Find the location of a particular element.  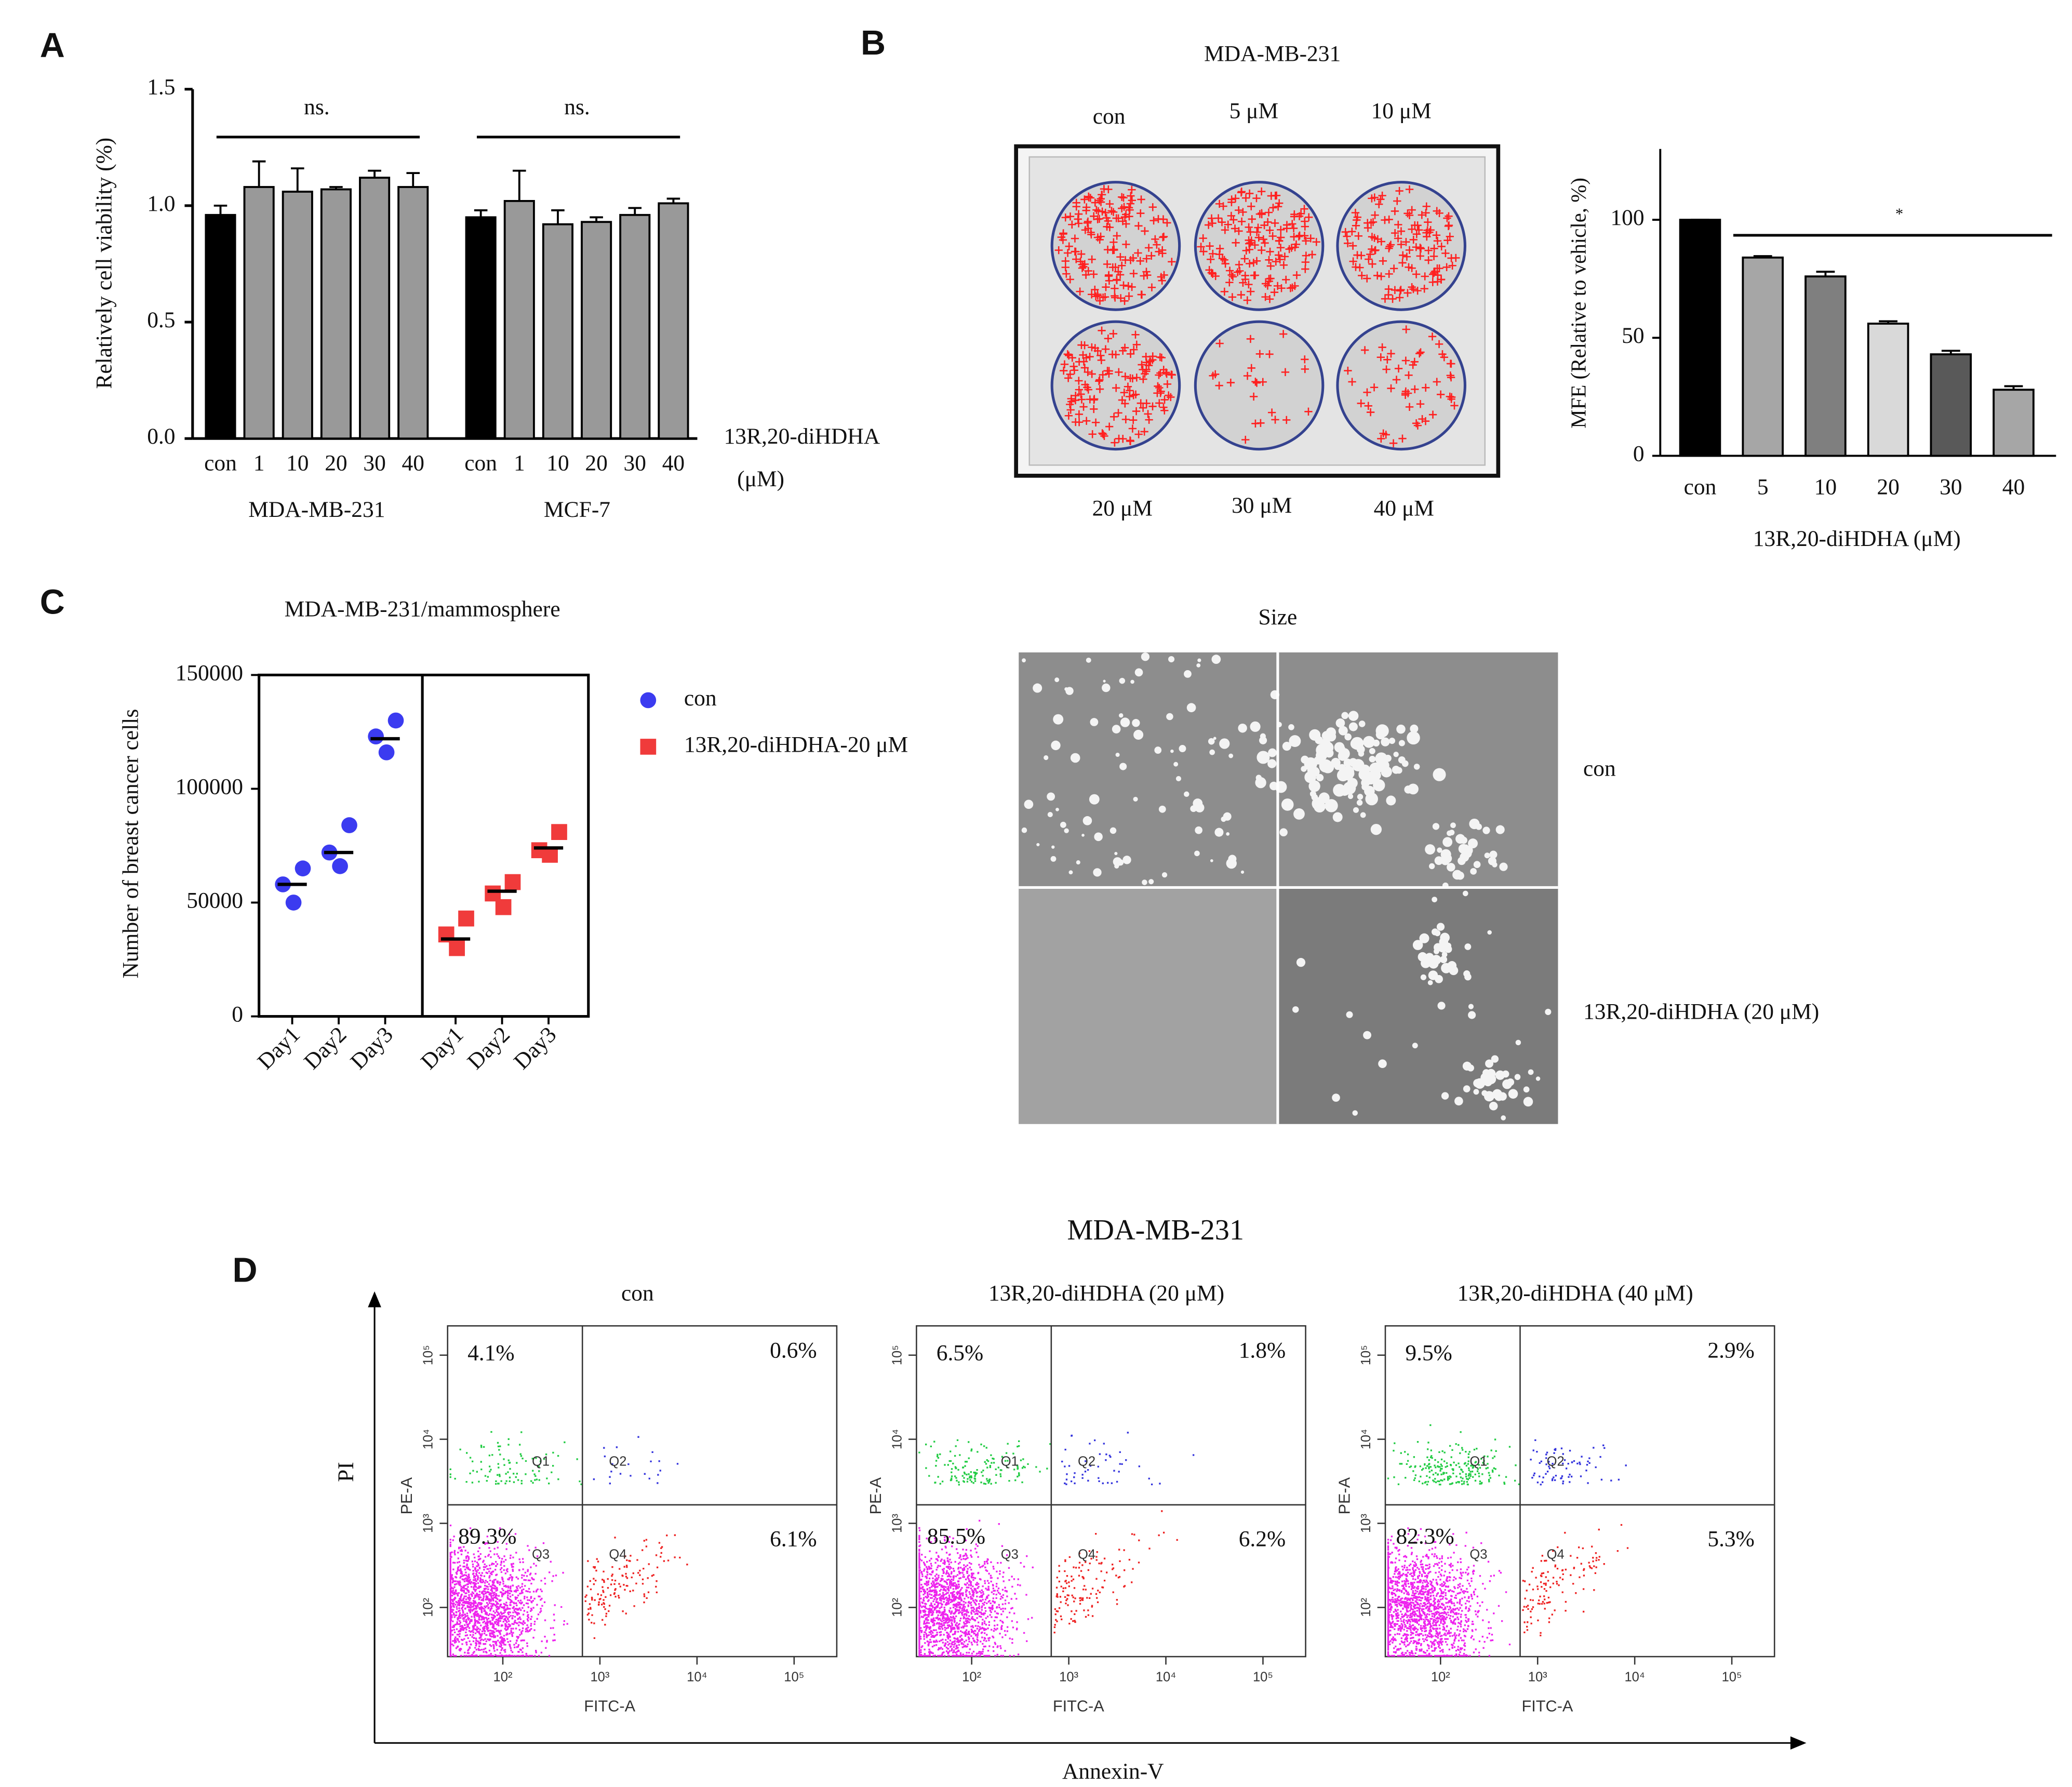

arrow-head is located at coordinates (1798, 1743).